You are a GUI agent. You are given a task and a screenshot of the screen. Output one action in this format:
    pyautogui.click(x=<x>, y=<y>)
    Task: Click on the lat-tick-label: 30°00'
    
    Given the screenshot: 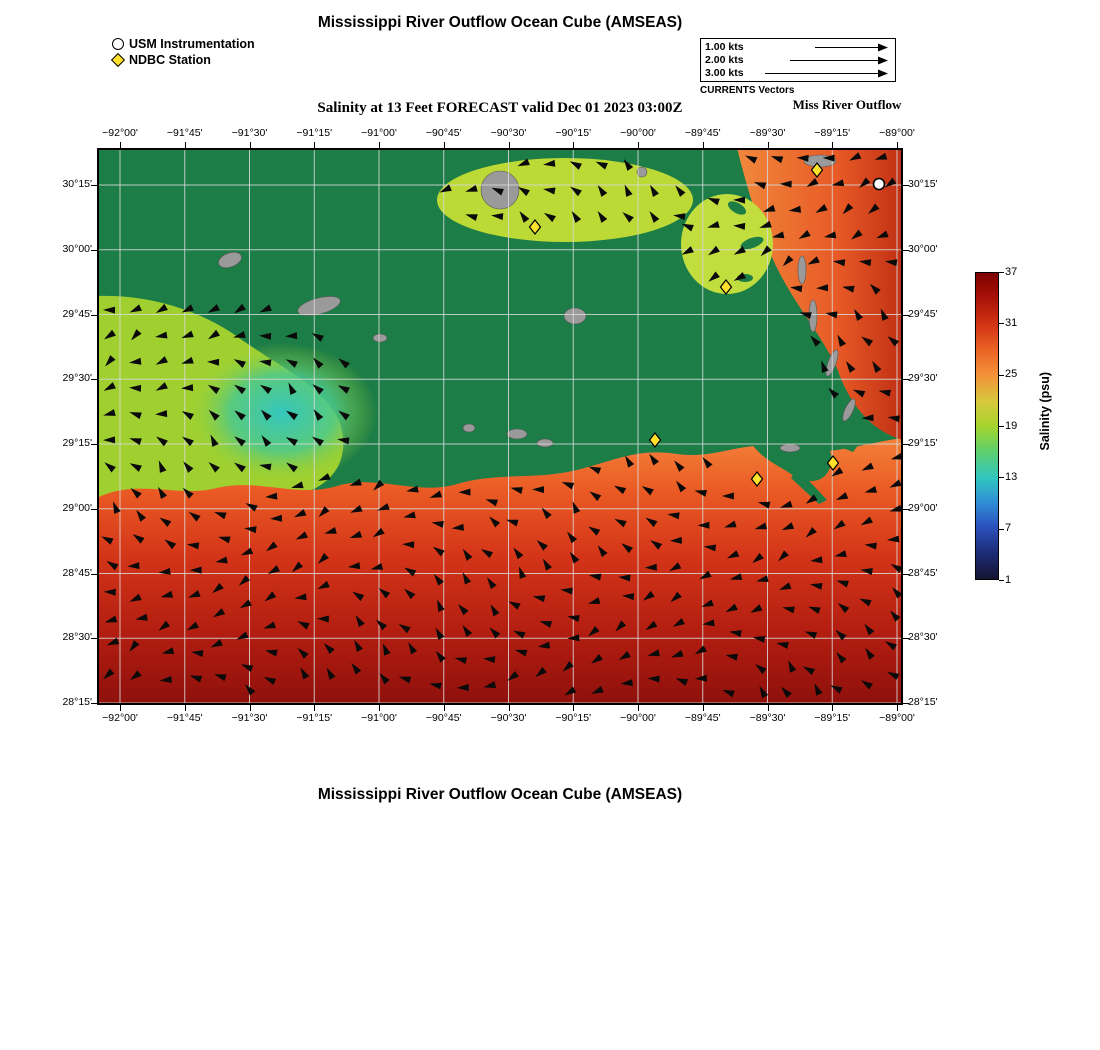 What is the action you would take?
    pyautogui.click(x=923, y=248)
    